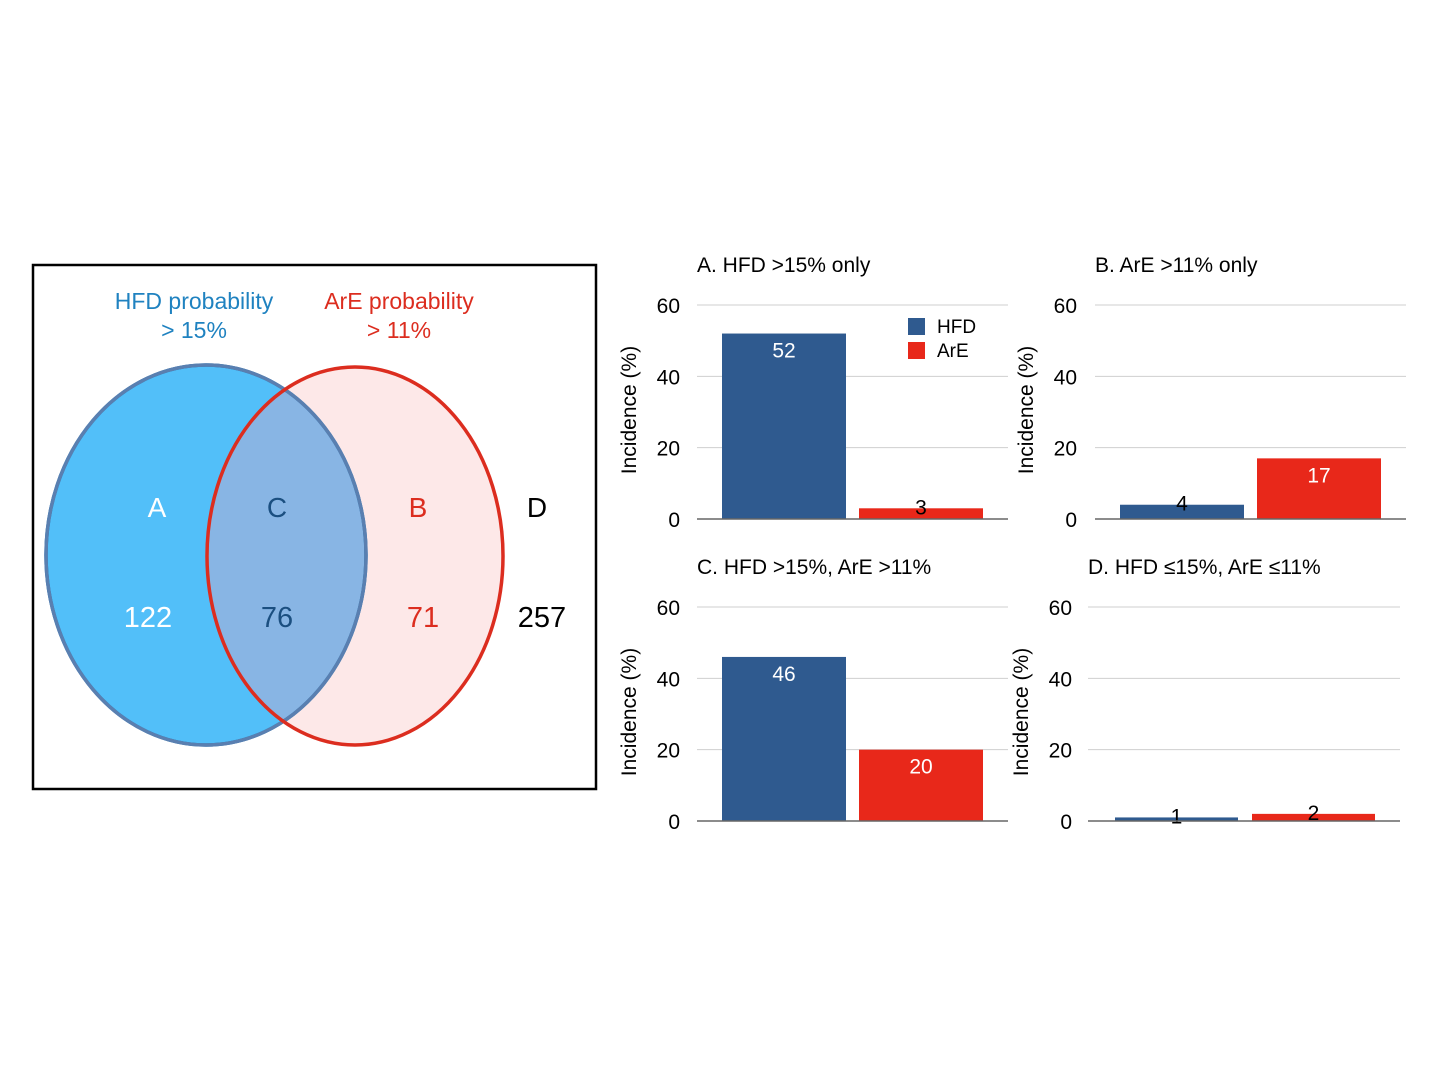 The height and width of the screenshot is (1080, 1440). Describe the element at coordinates (1177, 816) in the screenshot. I see `bar-value-label: 1` at that location.